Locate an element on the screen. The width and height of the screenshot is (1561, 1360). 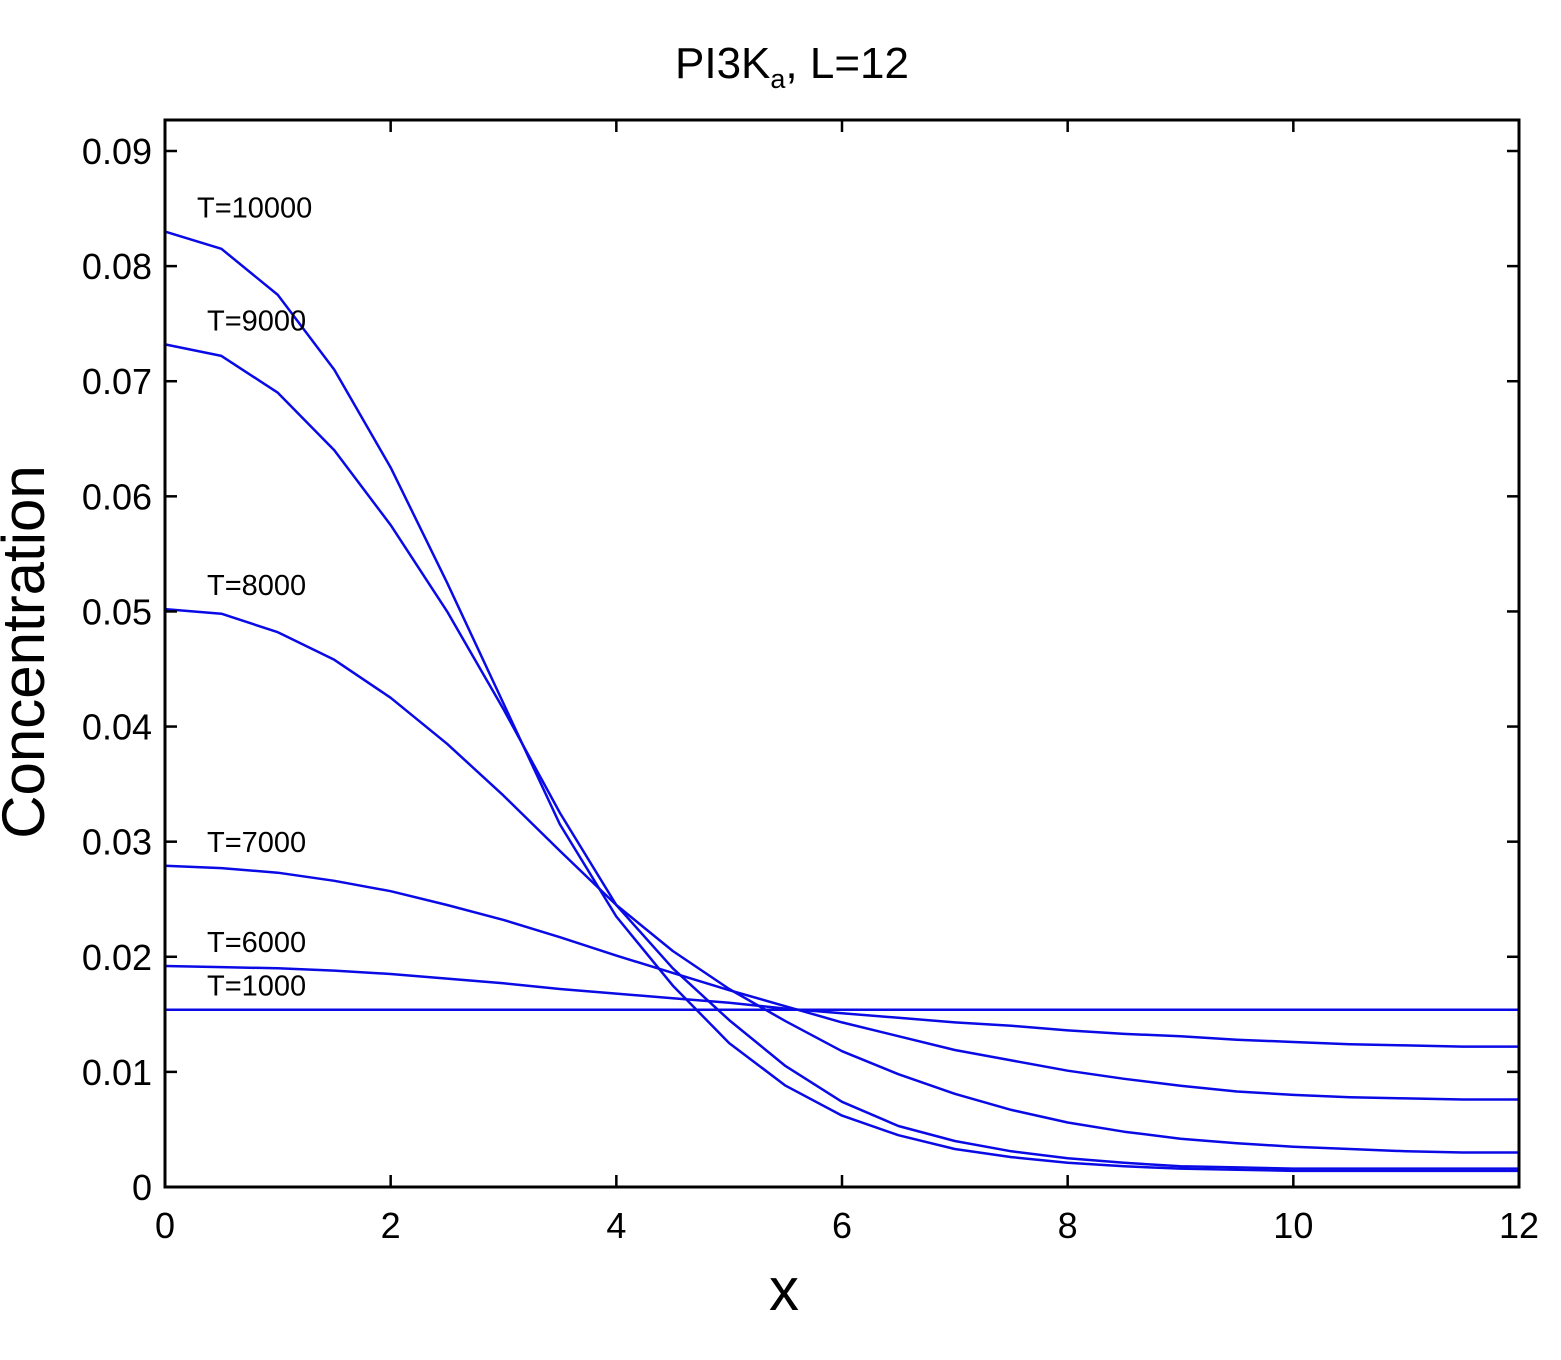
y-tick-label: 0.03 is located at coordinates (117, 842).